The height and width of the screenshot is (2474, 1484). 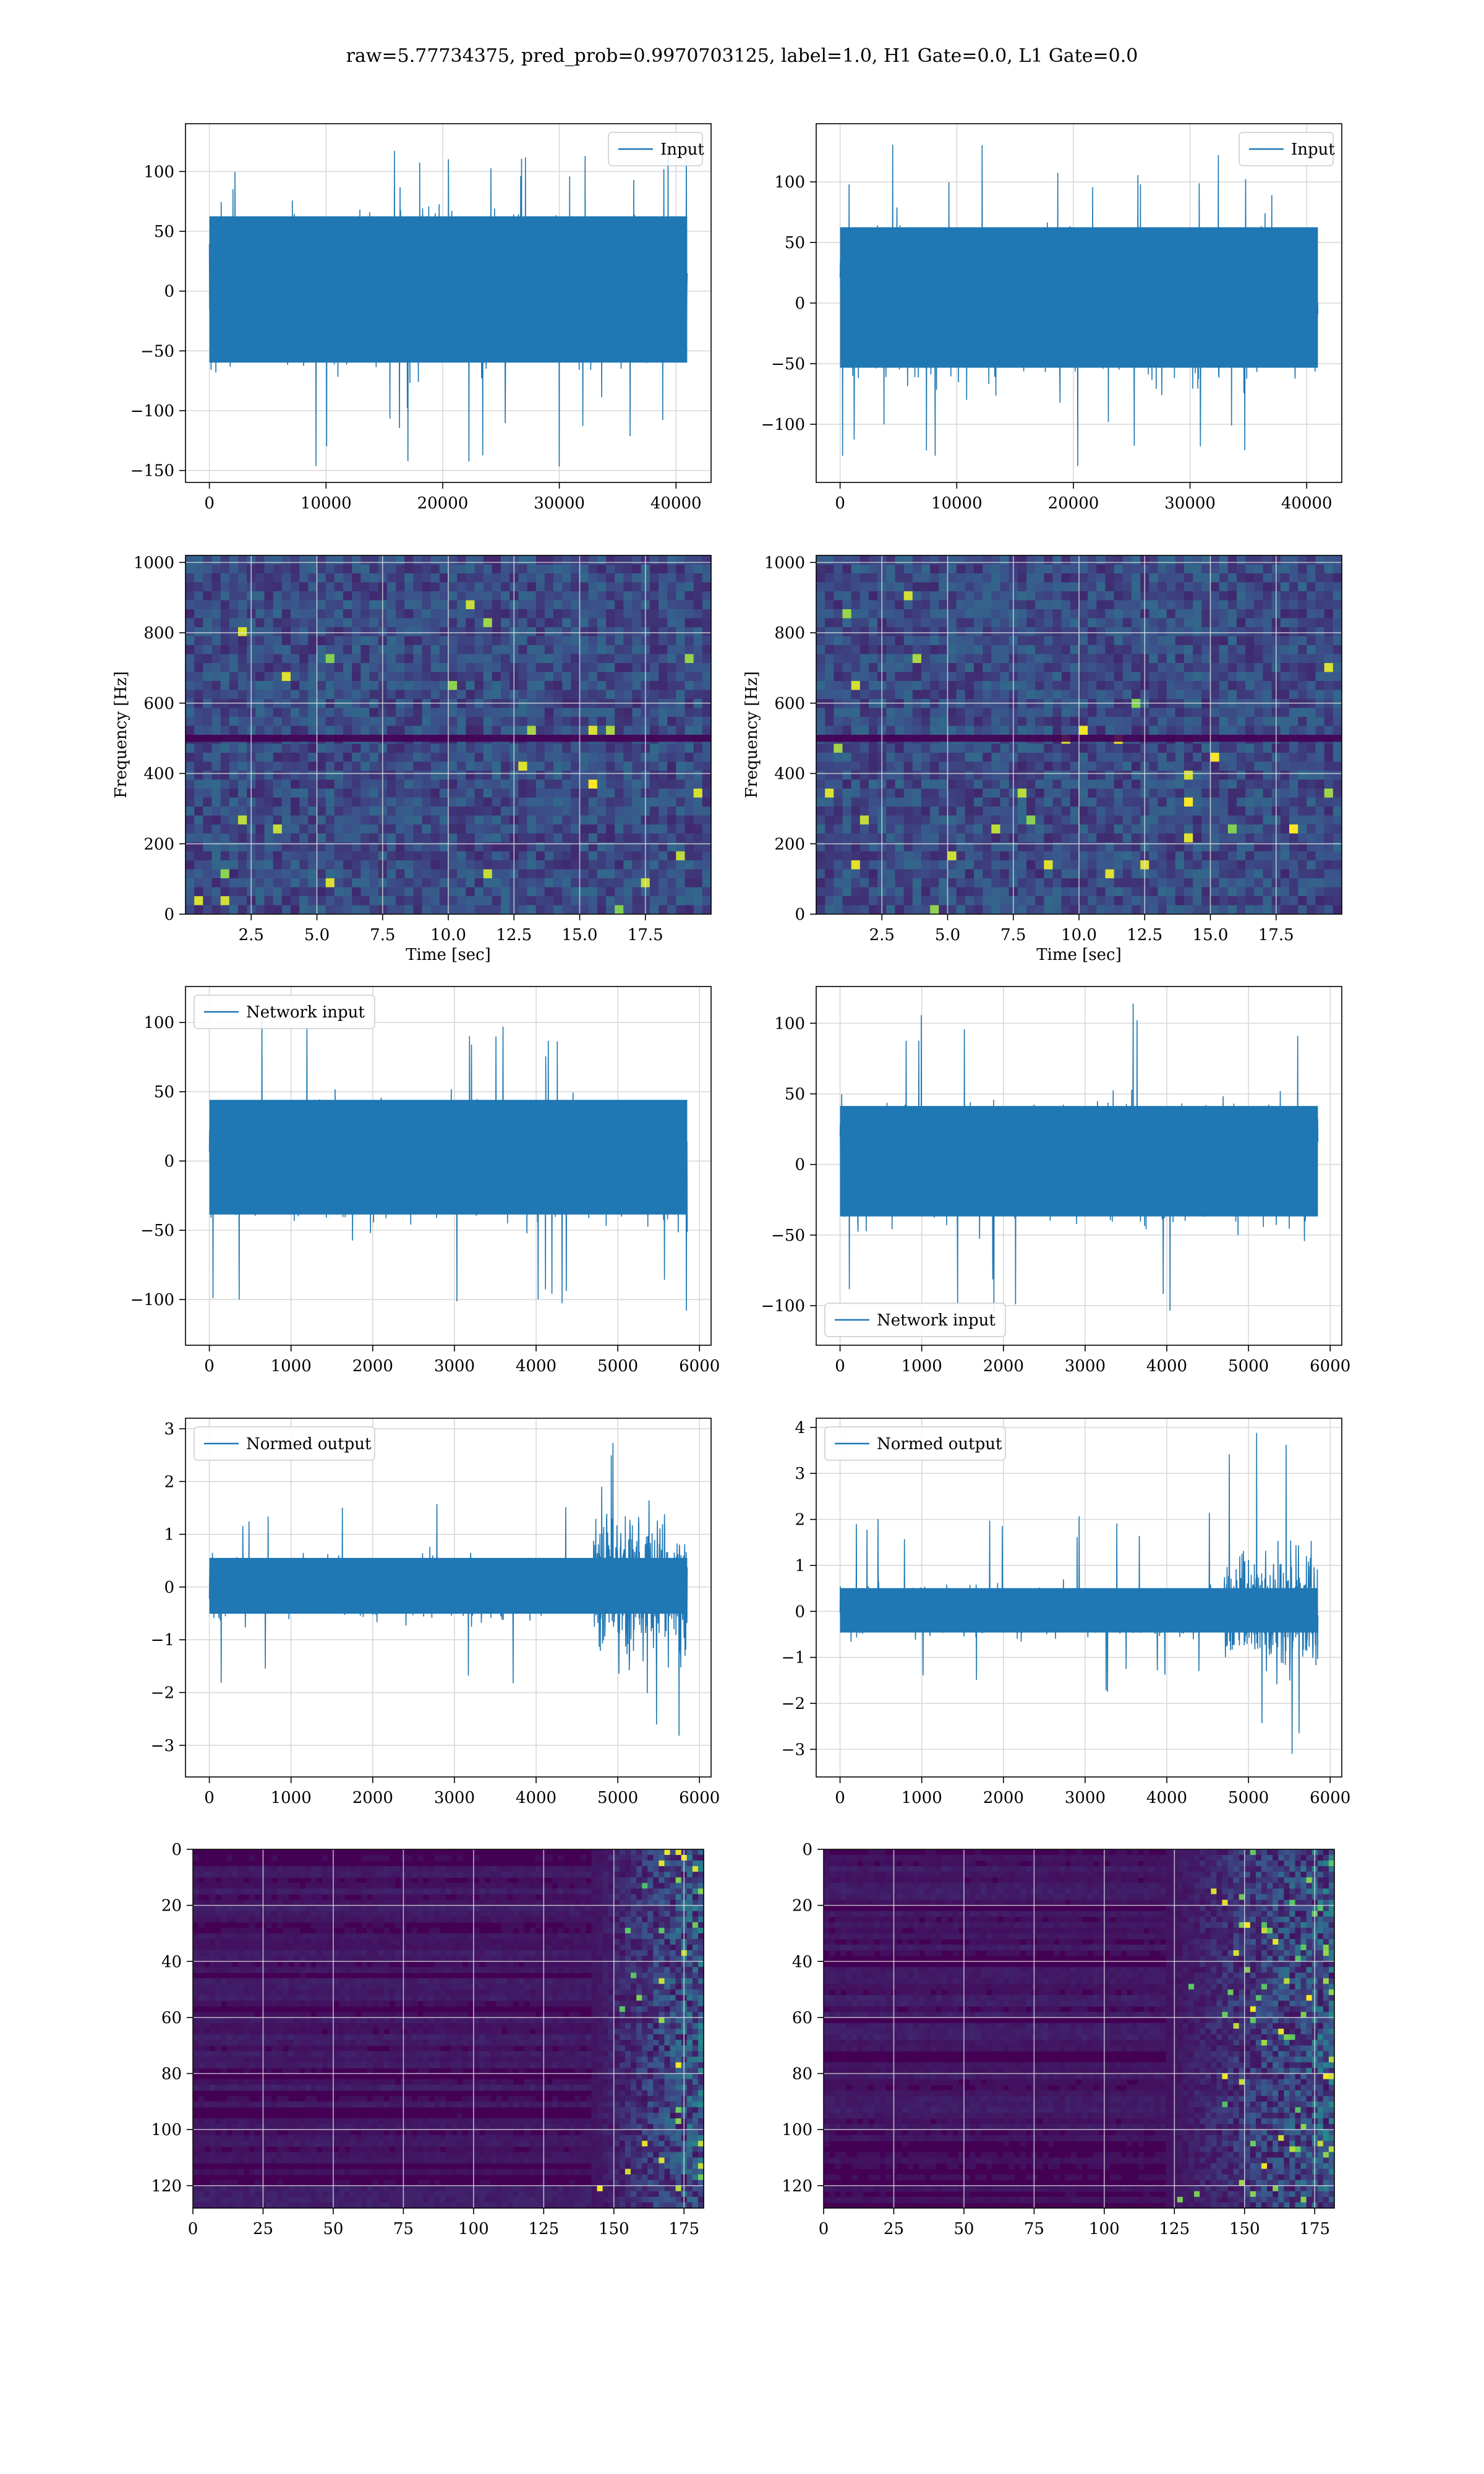 What do you see at coordinates (947, 935) in the screenshot?
I see `x-tick-label: 5.0` at bounding box center [947, 935].